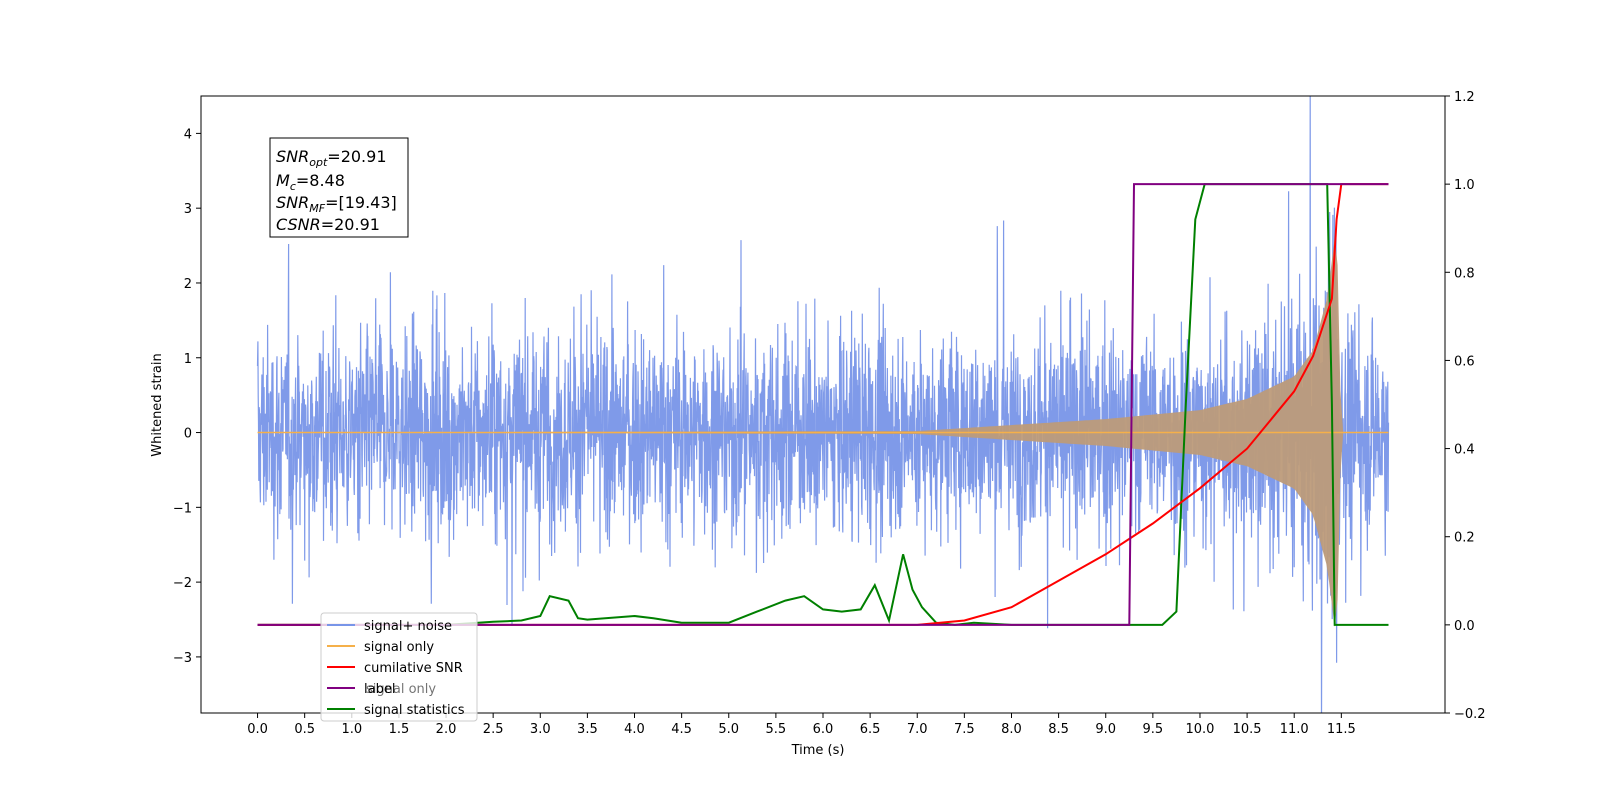  Describe the element at coordinates (776, 729) in the screenshot. I see `x-tick-label: 5.5` at that location.